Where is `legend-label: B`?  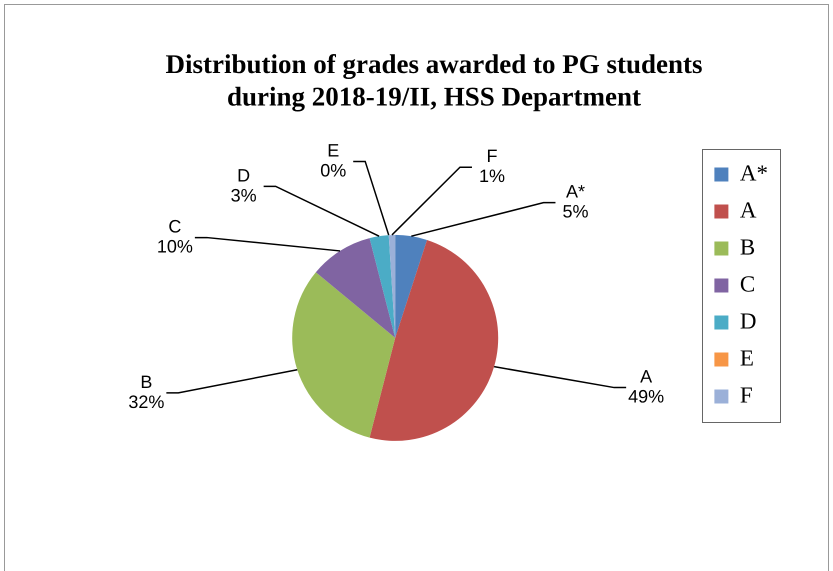
legend-label: B is located at coordinates (748, 247).